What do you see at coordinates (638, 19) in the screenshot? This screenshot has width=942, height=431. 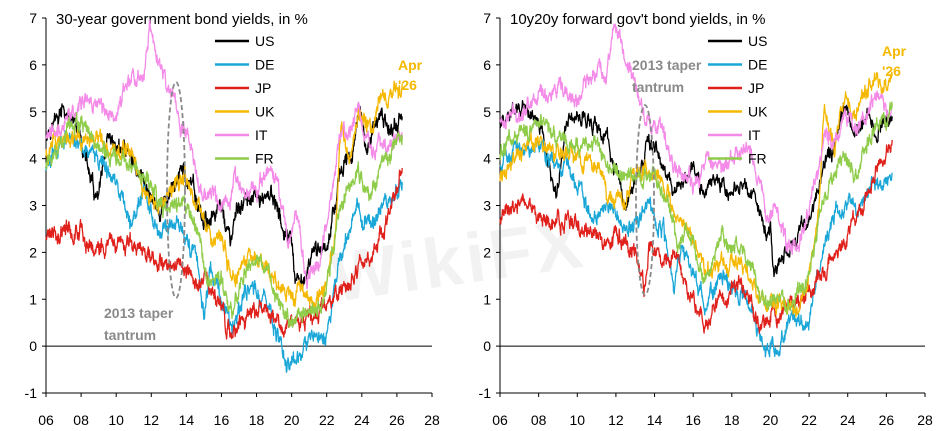 I see `chart-title: 10y20y forward gov't bond yields, in %` at bounding box center [638, 19].